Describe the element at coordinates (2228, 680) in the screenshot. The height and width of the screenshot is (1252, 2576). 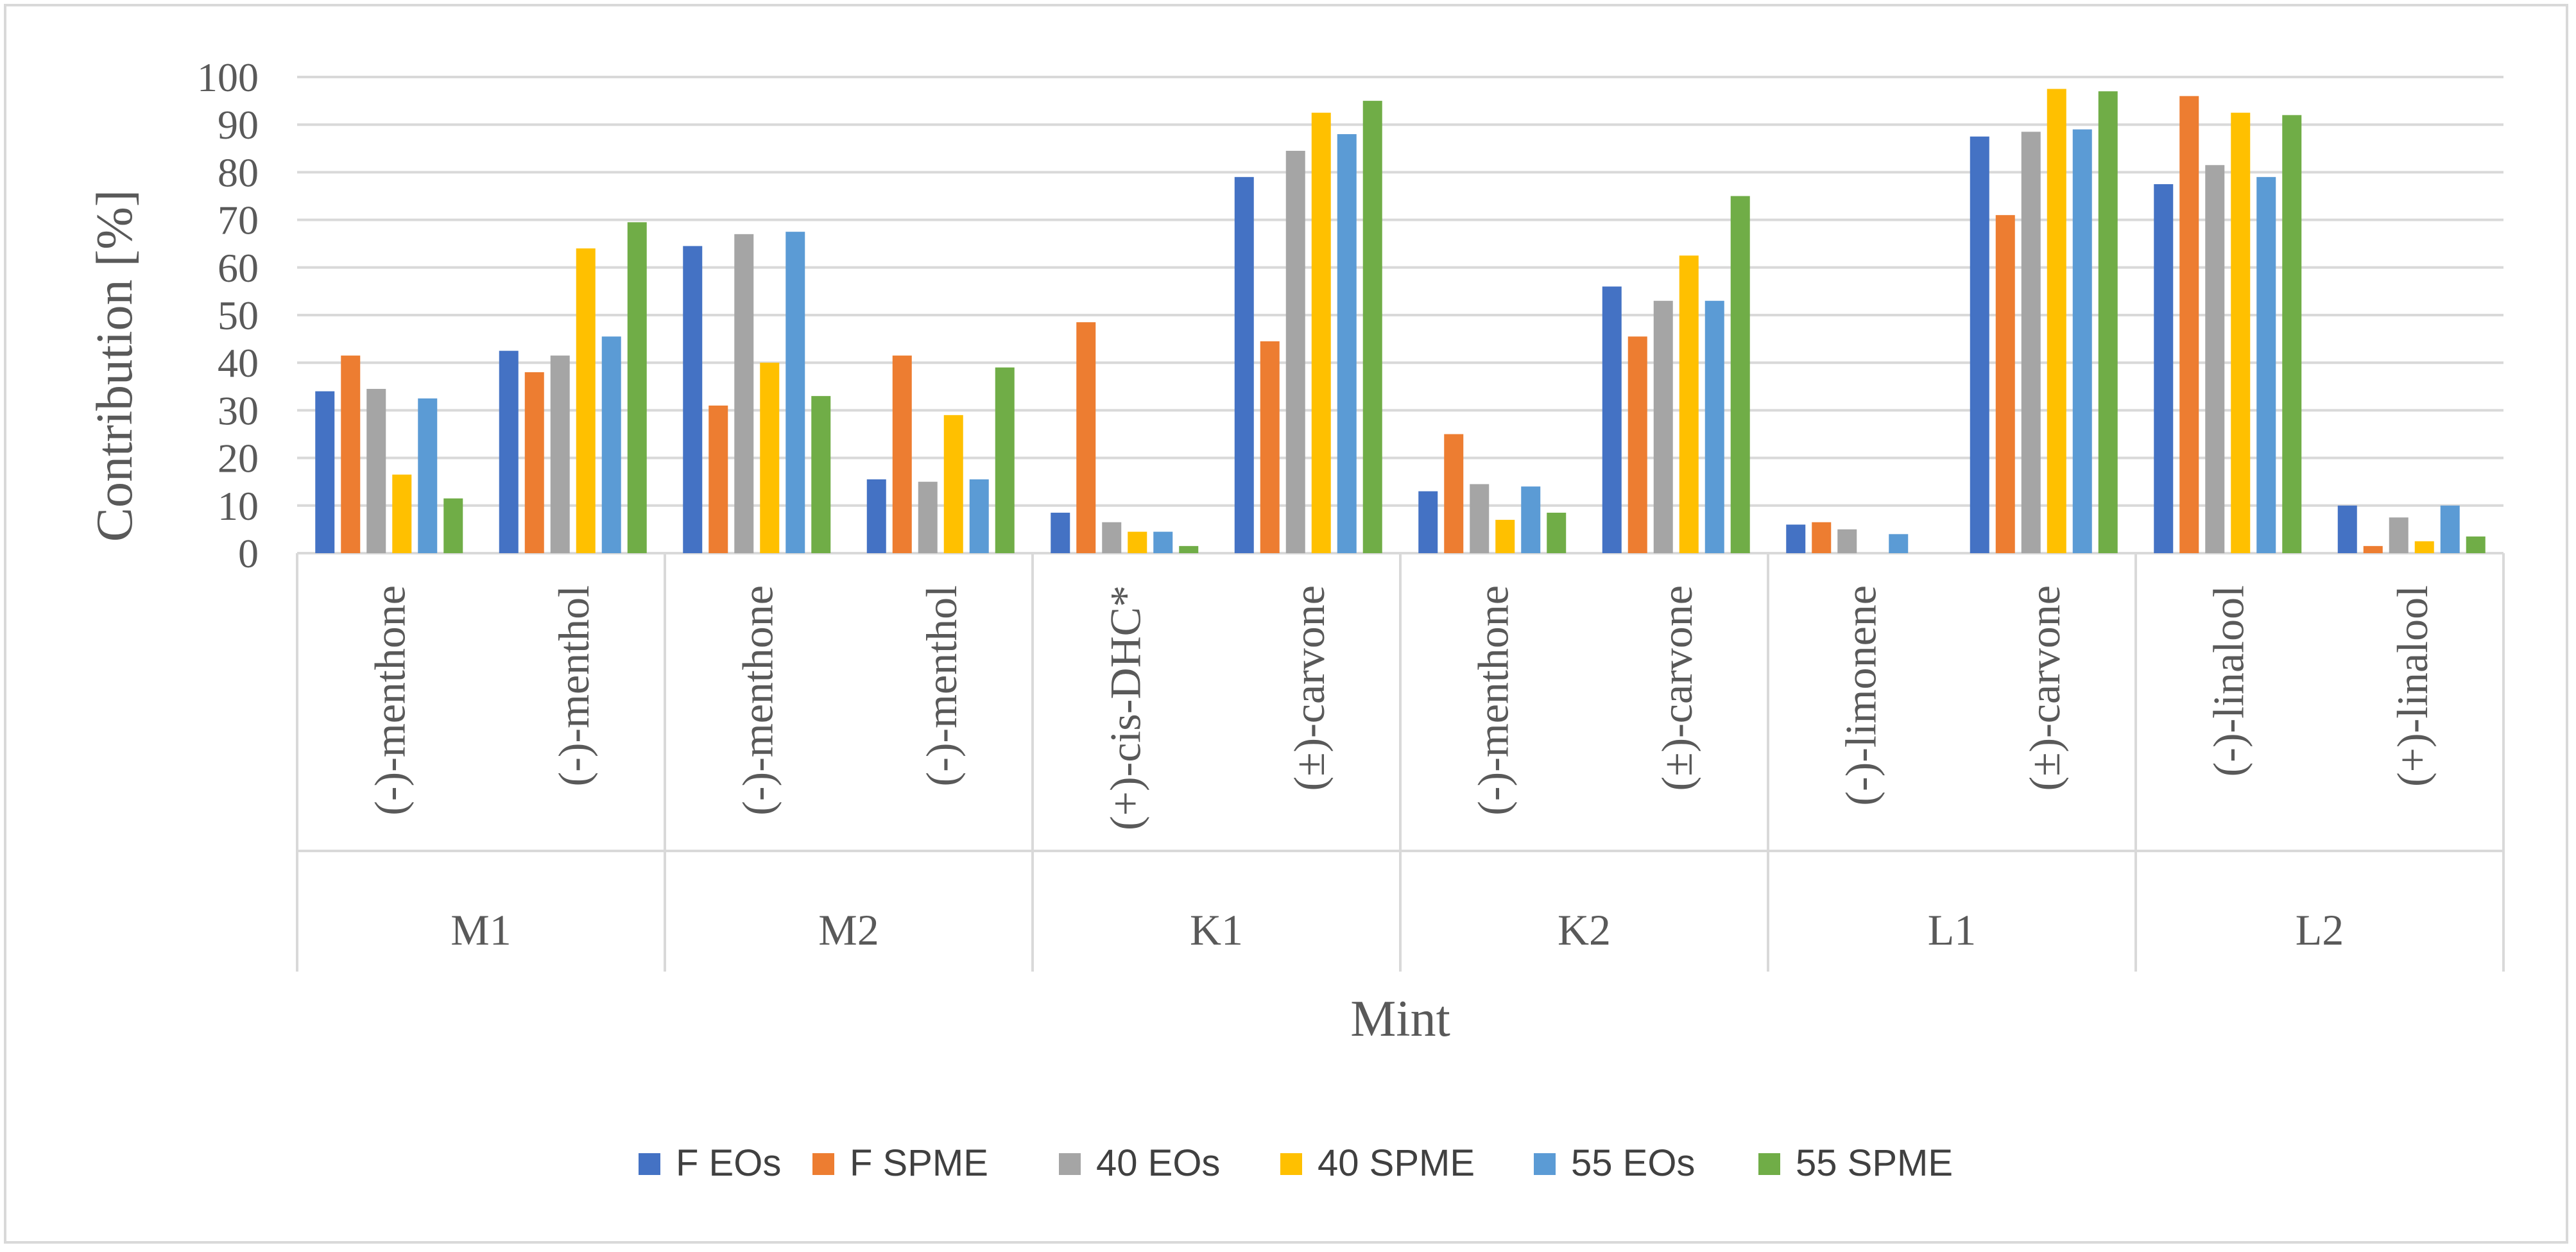
I see `x-category-label: (-)-linalool` at that location.